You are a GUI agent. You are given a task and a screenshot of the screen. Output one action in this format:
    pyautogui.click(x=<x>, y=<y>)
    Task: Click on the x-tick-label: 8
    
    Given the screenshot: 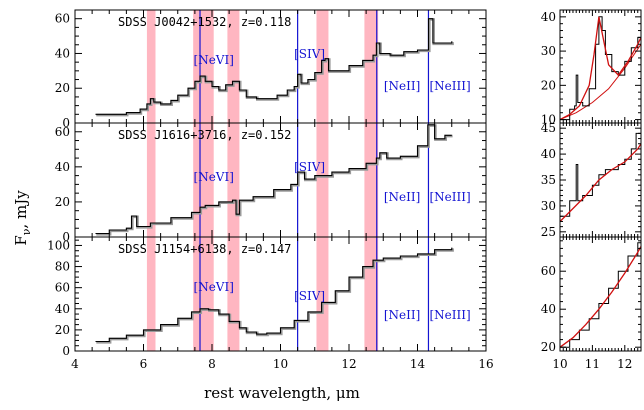 What is the action you would take?
    pyautogui.click(x=212, y=364)
    